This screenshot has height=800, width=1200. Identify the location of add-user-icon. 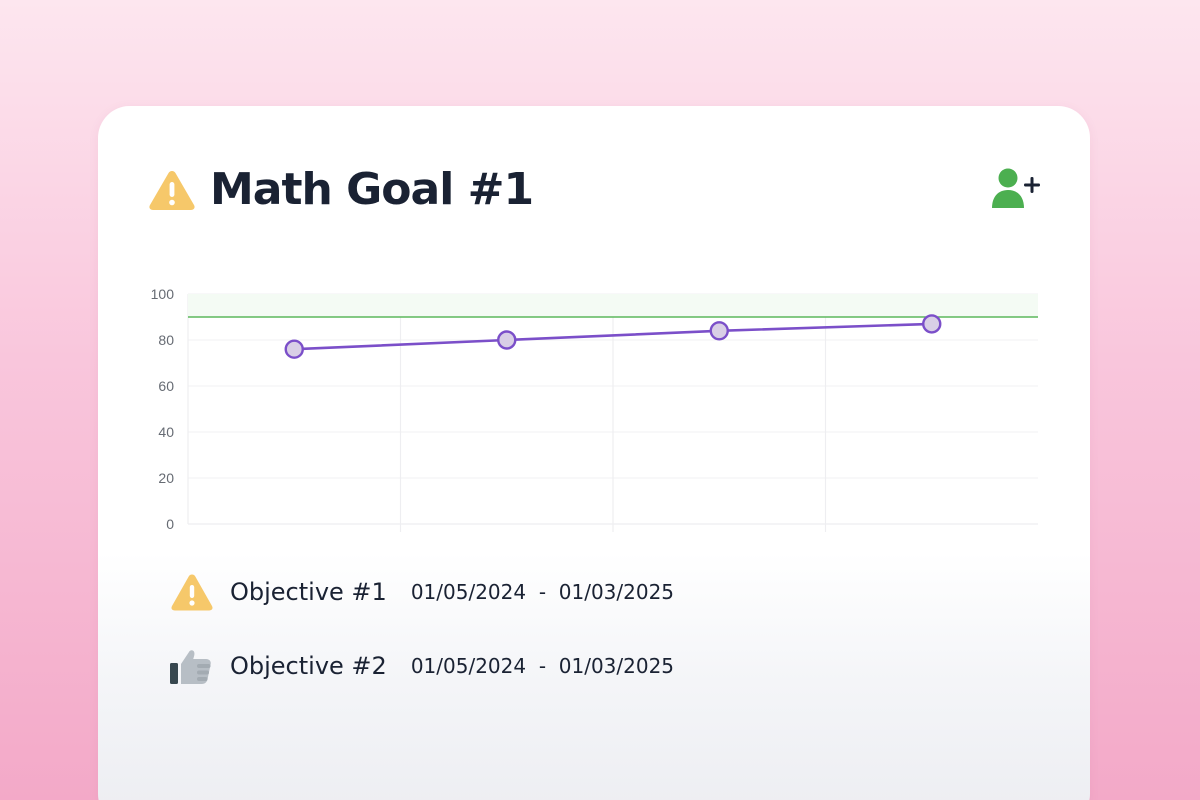
(1016, 188).